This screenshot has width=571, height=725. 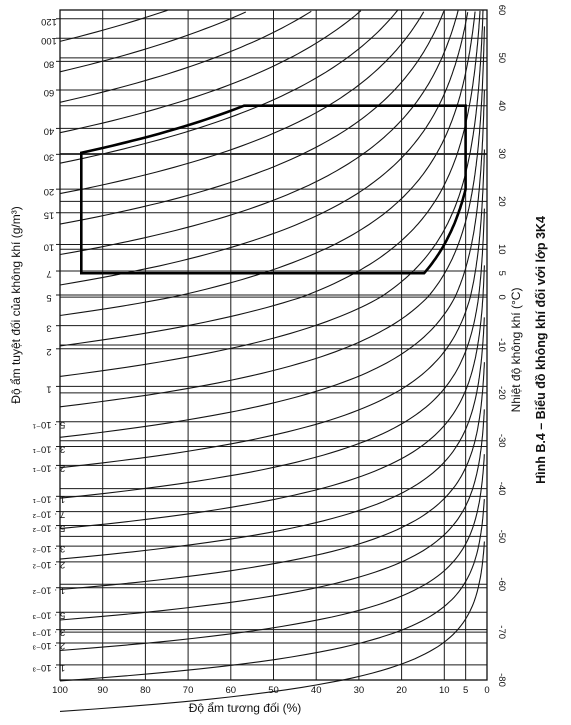 What do you see at coordinates (49, 632) in the screenshot?
I see `absolute-humidity-tick-label: 3 · 10⁻³` at bounding box center [49, 632].